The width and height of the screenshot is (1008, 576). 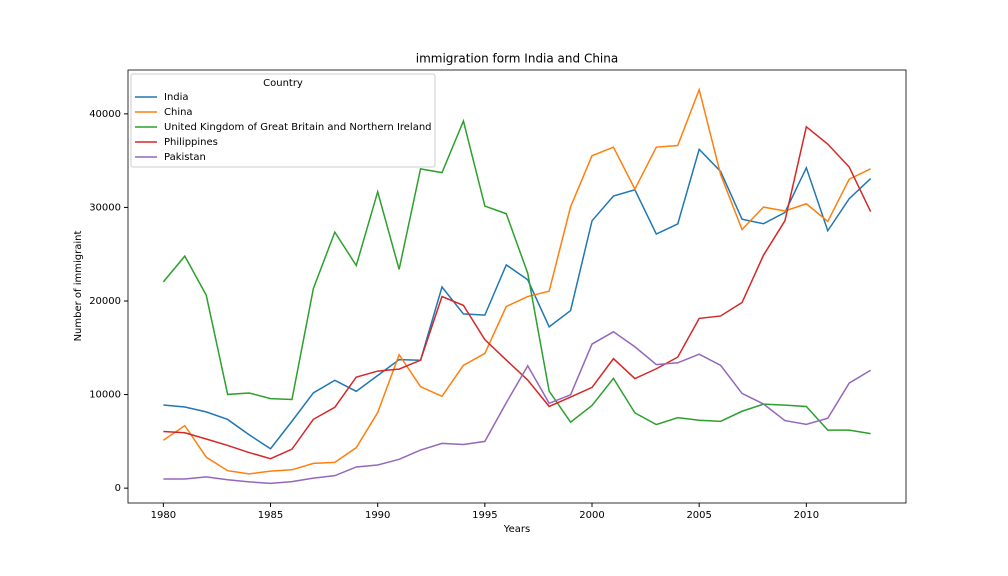 I want to click on y-tick-label: 30000, so click(x=105, y=207).